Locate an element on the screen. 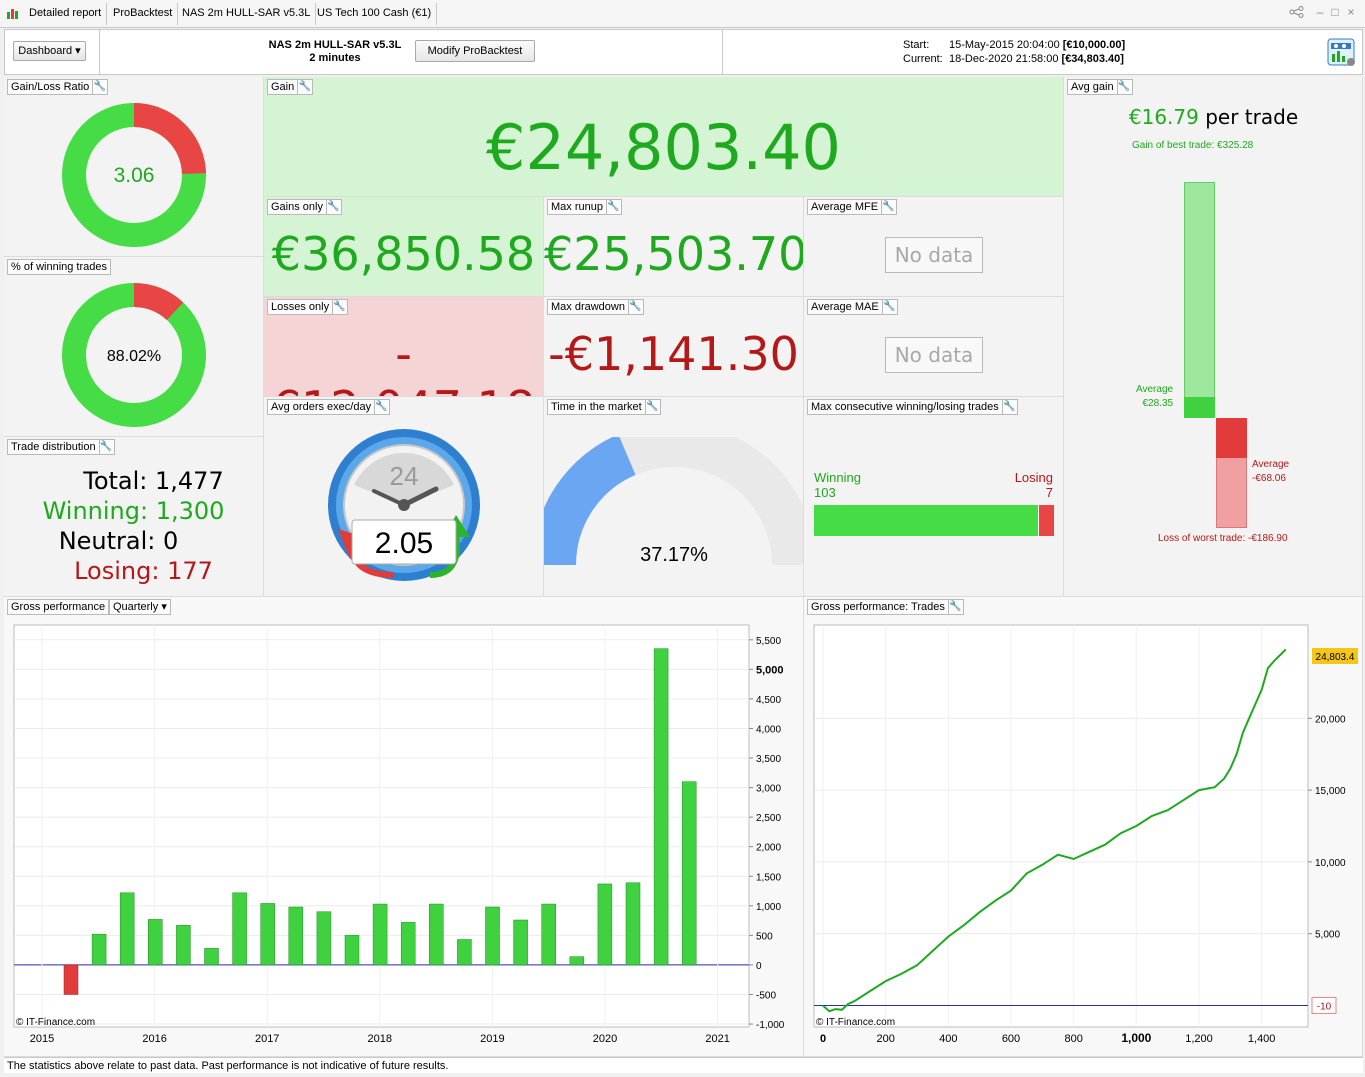 This screenshot has height=1077, width=1365. y-tick-label: 10,000 is located at coordinates (1330, 863).